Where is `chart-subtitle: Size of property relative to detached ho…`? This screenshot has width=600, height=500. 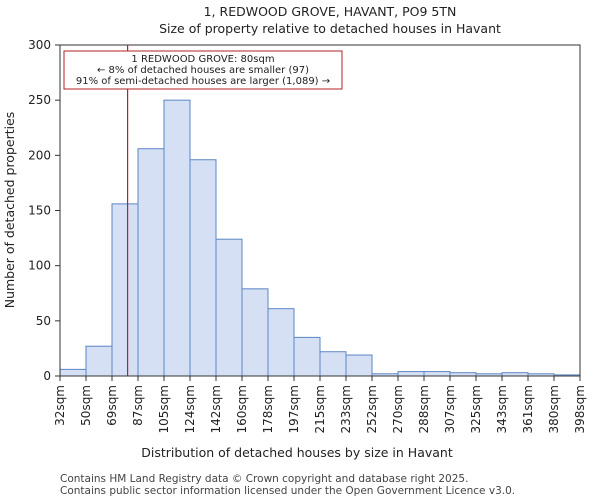 chart-subtitle: Size of property relative to detached ho… is located at coordinates (330, 28).